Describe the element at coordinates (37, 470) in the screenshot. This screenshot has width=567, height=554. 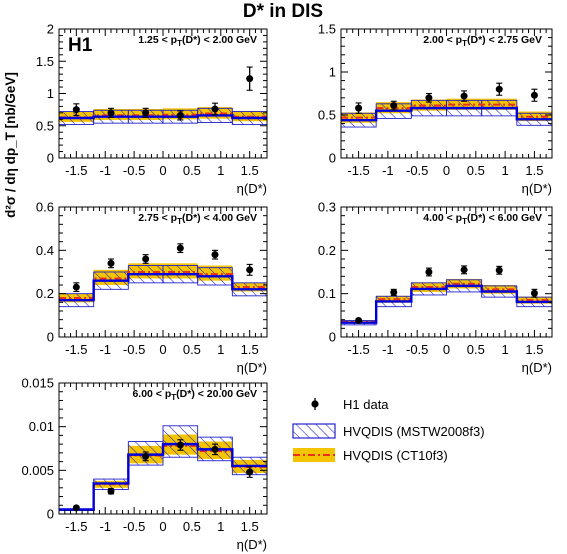
I see `y-tick-label: 0.005` at that location.